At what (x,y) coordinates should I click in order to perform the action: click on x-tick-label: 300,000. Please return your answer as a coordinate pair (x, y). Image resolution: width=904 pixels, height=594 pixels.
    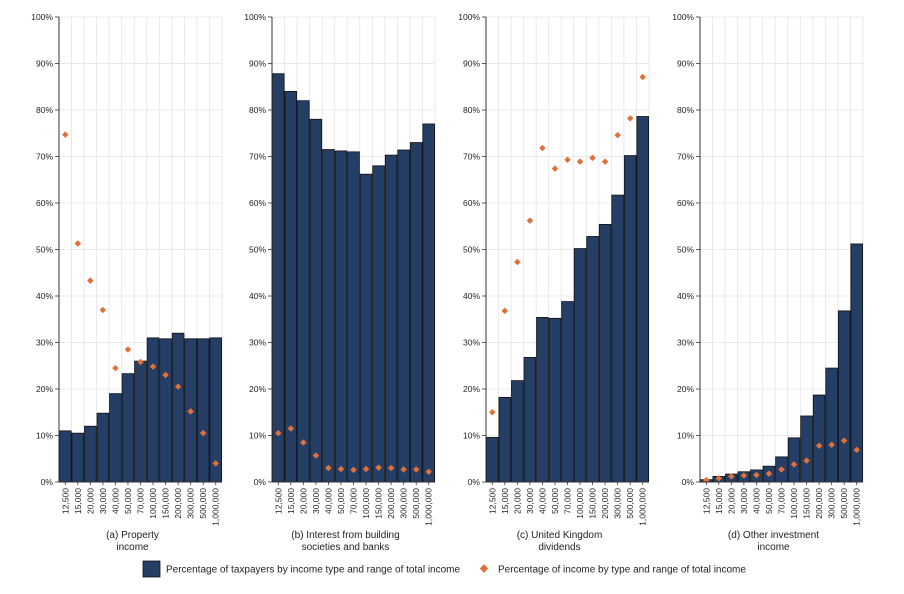
    Looking at the image, I should click on (191, 503).